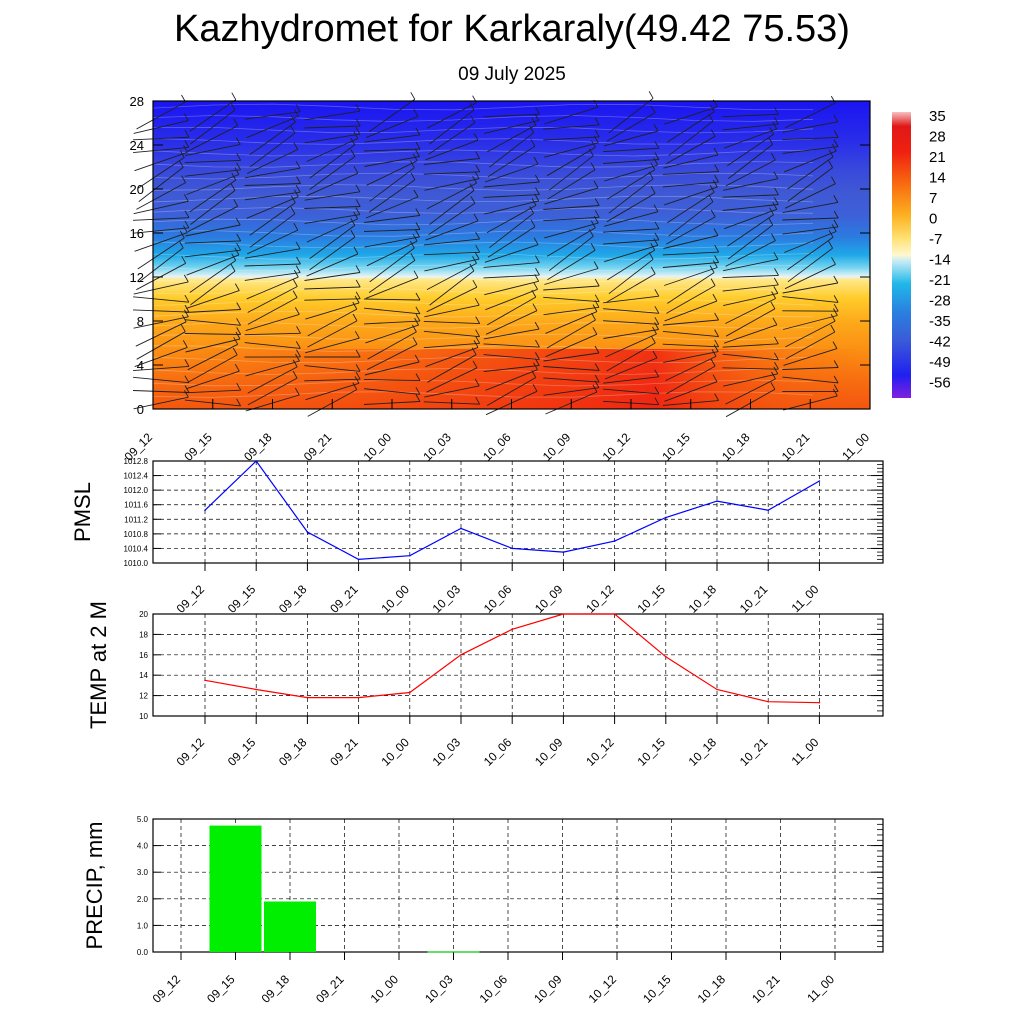  Describe the element at coordinates (395, 599) in the screenshot. I see `x-tick-label: 10_00` at that location.